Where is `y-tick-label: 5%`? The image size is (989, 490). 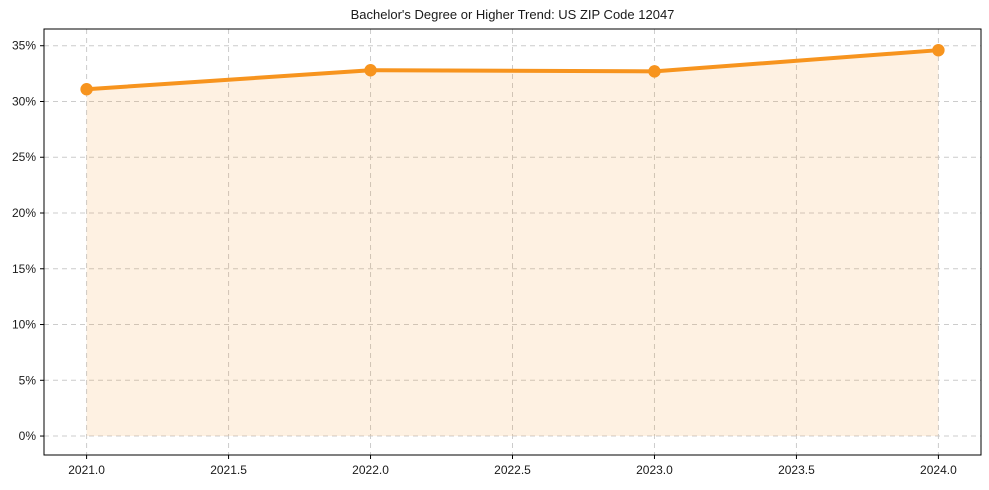 y-tick-label: 5% is located at coordinates (28, 380).